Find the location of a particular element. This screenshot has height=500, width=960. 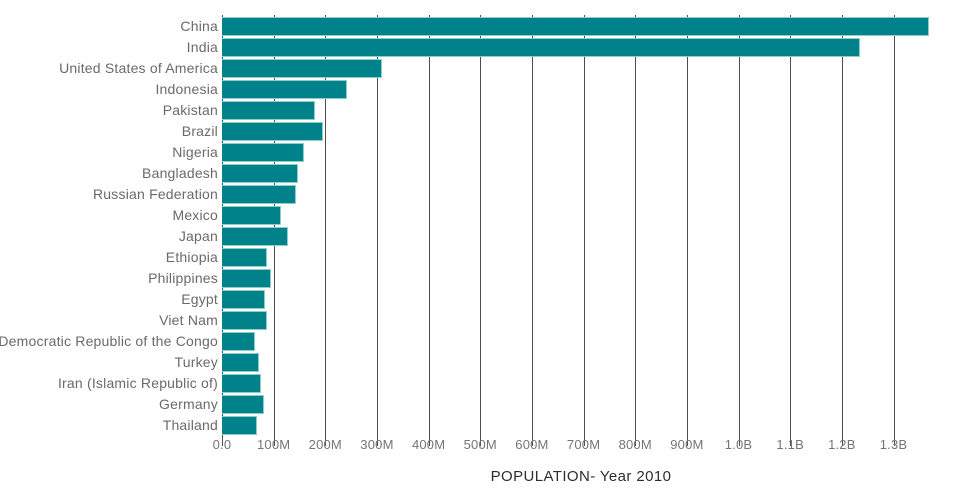

category-label: China is located at coordinates (199, 26).